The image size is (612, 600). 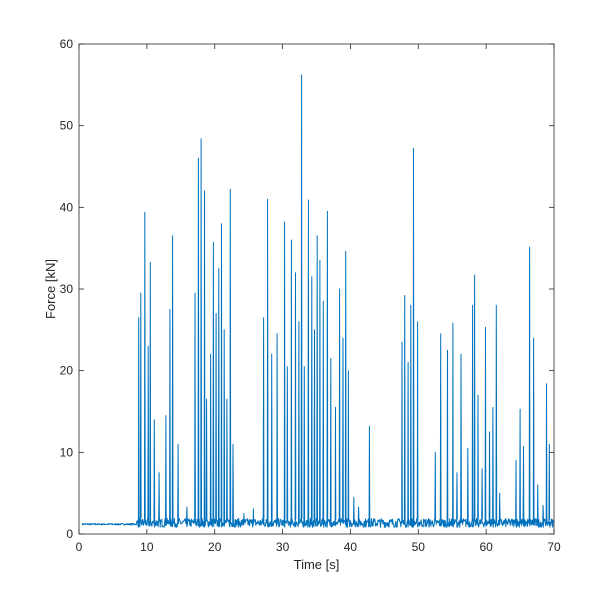 What do you see at coordinates (317, 564) in the screenshot?
I see `x-axis-label: Time [s]` at bounding box center [317, 564].